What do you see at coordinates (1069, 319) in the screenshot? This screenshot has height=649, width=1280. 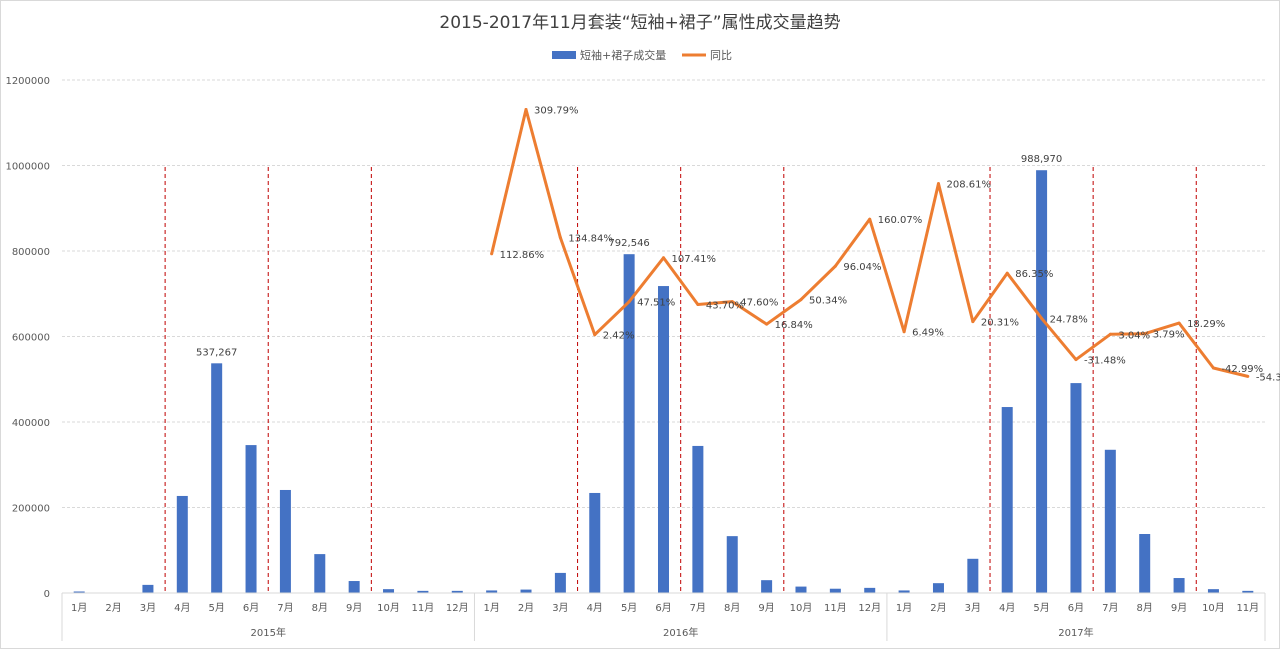 I see `yoy-data-label: 24.78%` at bounding box center [1069, 319].